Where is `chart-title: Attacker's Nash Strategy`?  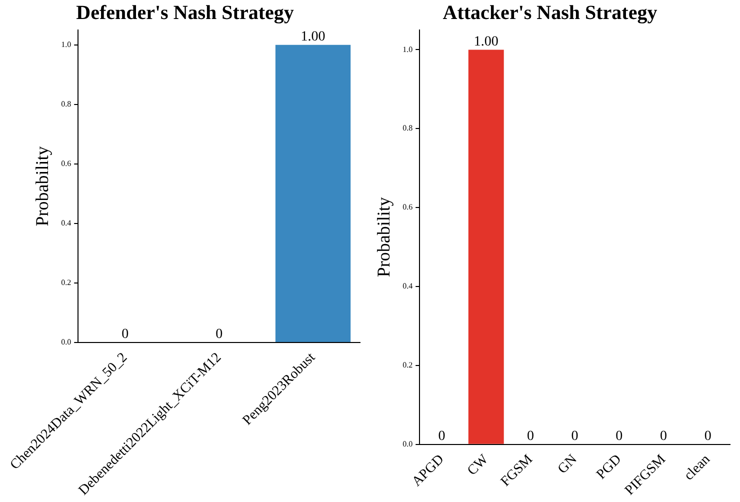
chart-title: Attacker's Nash Strategy is located at coordinates (550, 13).